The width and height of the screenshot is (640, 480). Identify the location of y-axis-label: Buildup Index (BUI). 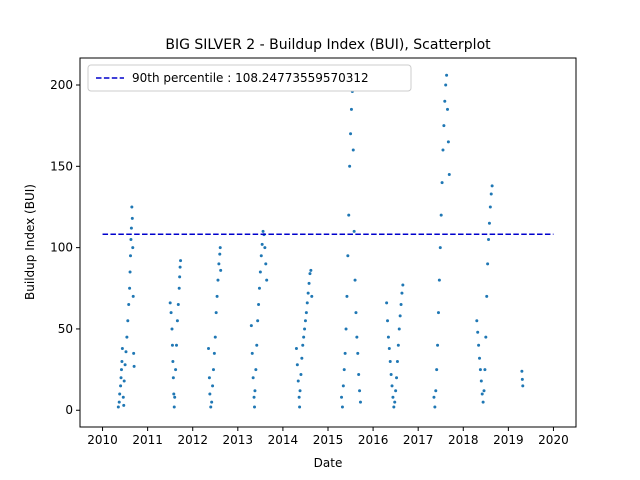
(30, 242).